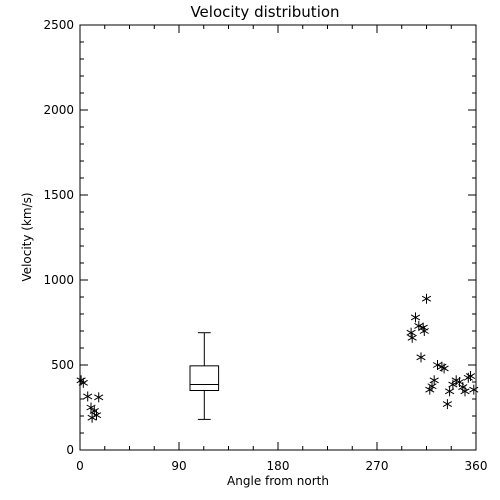 The image size is (500, 500). I want to click on x-tick-label: 360, so click(476, 466).